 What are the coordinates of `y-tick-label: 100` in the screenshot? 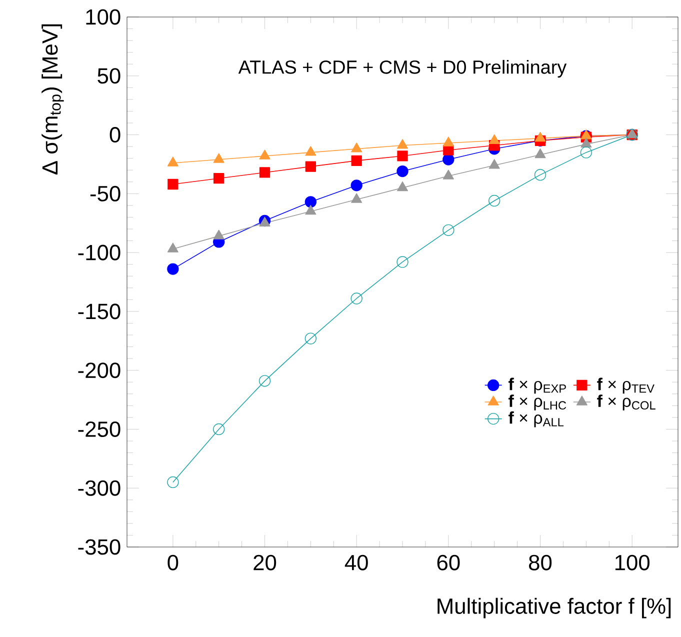 It's located at (103, 17).